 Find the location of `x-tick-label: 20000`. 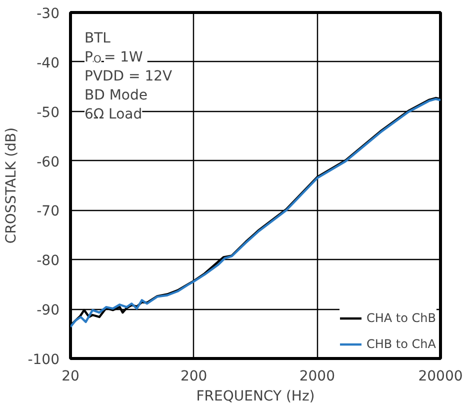

x-tick-label: 20000 is located at coordinates (440, 376).